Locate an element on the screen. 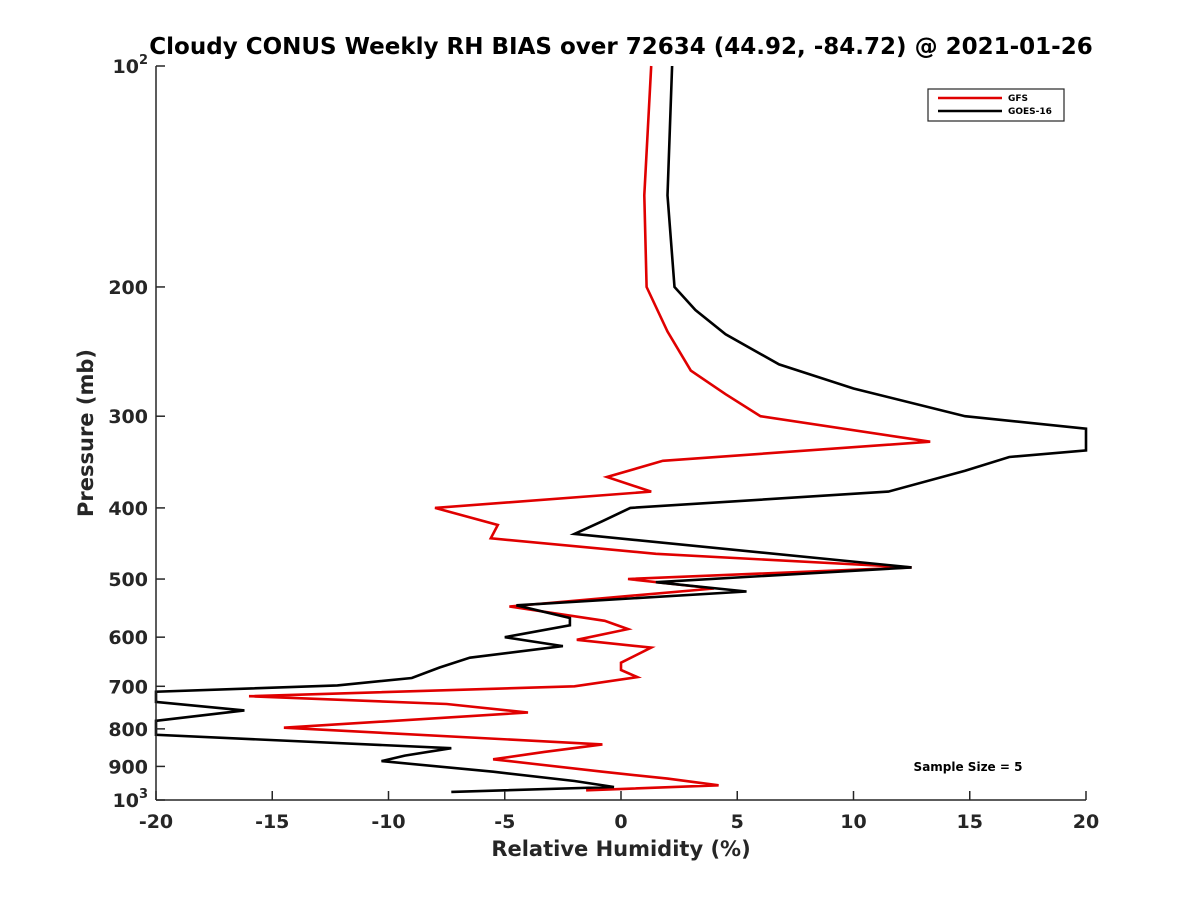 This screenshot has width=1200, height=900. y-tick-exponent: 3 is located at coordinates (143, 794).